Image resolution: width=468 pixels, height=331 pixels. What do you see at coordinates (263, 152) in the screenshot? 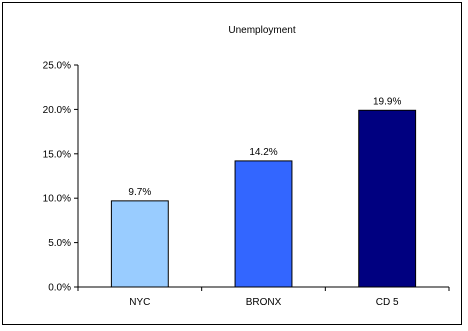
I see `data-label: 14.2%` at bounding box center [263, 152].